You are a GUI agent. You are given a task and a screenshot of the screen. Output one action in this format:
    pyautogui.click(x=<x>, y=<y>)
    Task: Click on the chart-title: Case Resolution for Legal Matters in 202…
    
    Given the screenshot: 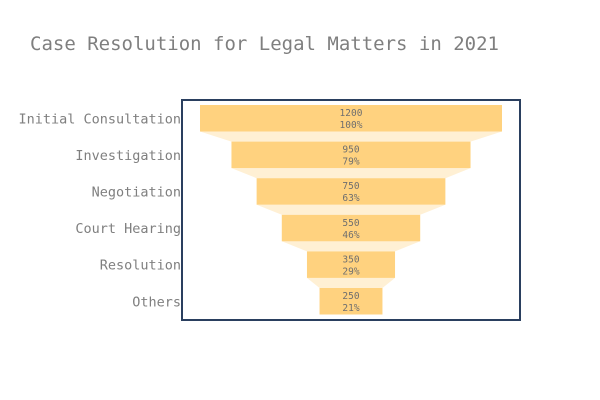 What is the action you would take?
    pyautogui.click(x=264, y=44)
    